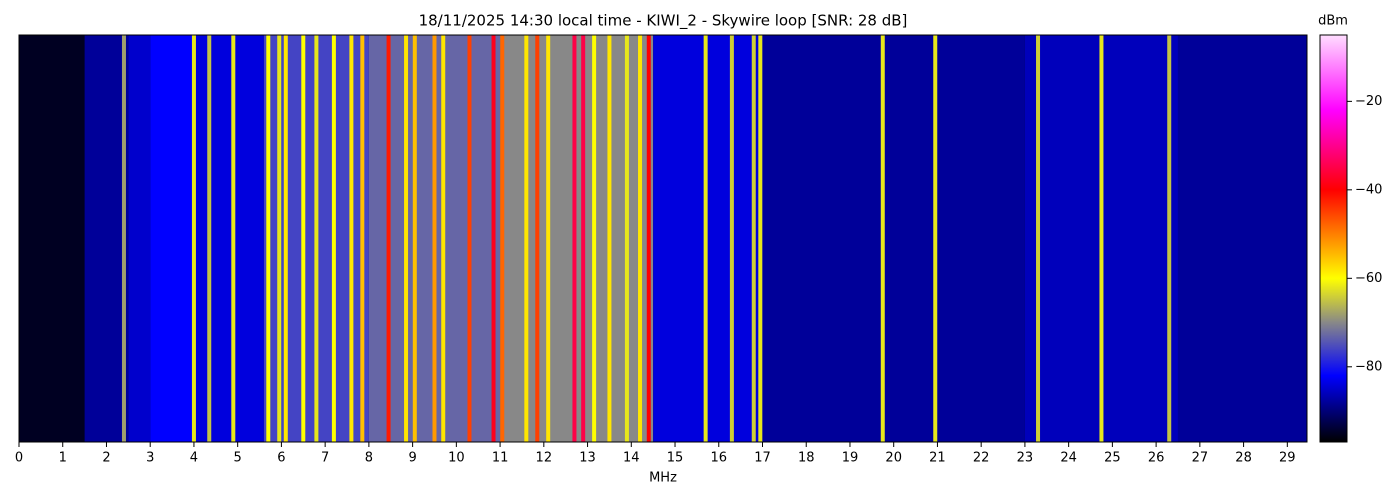  Describe the element at coordinates (1200, 458) in the screenshot. I see `x-tick-label: 27` at that location.